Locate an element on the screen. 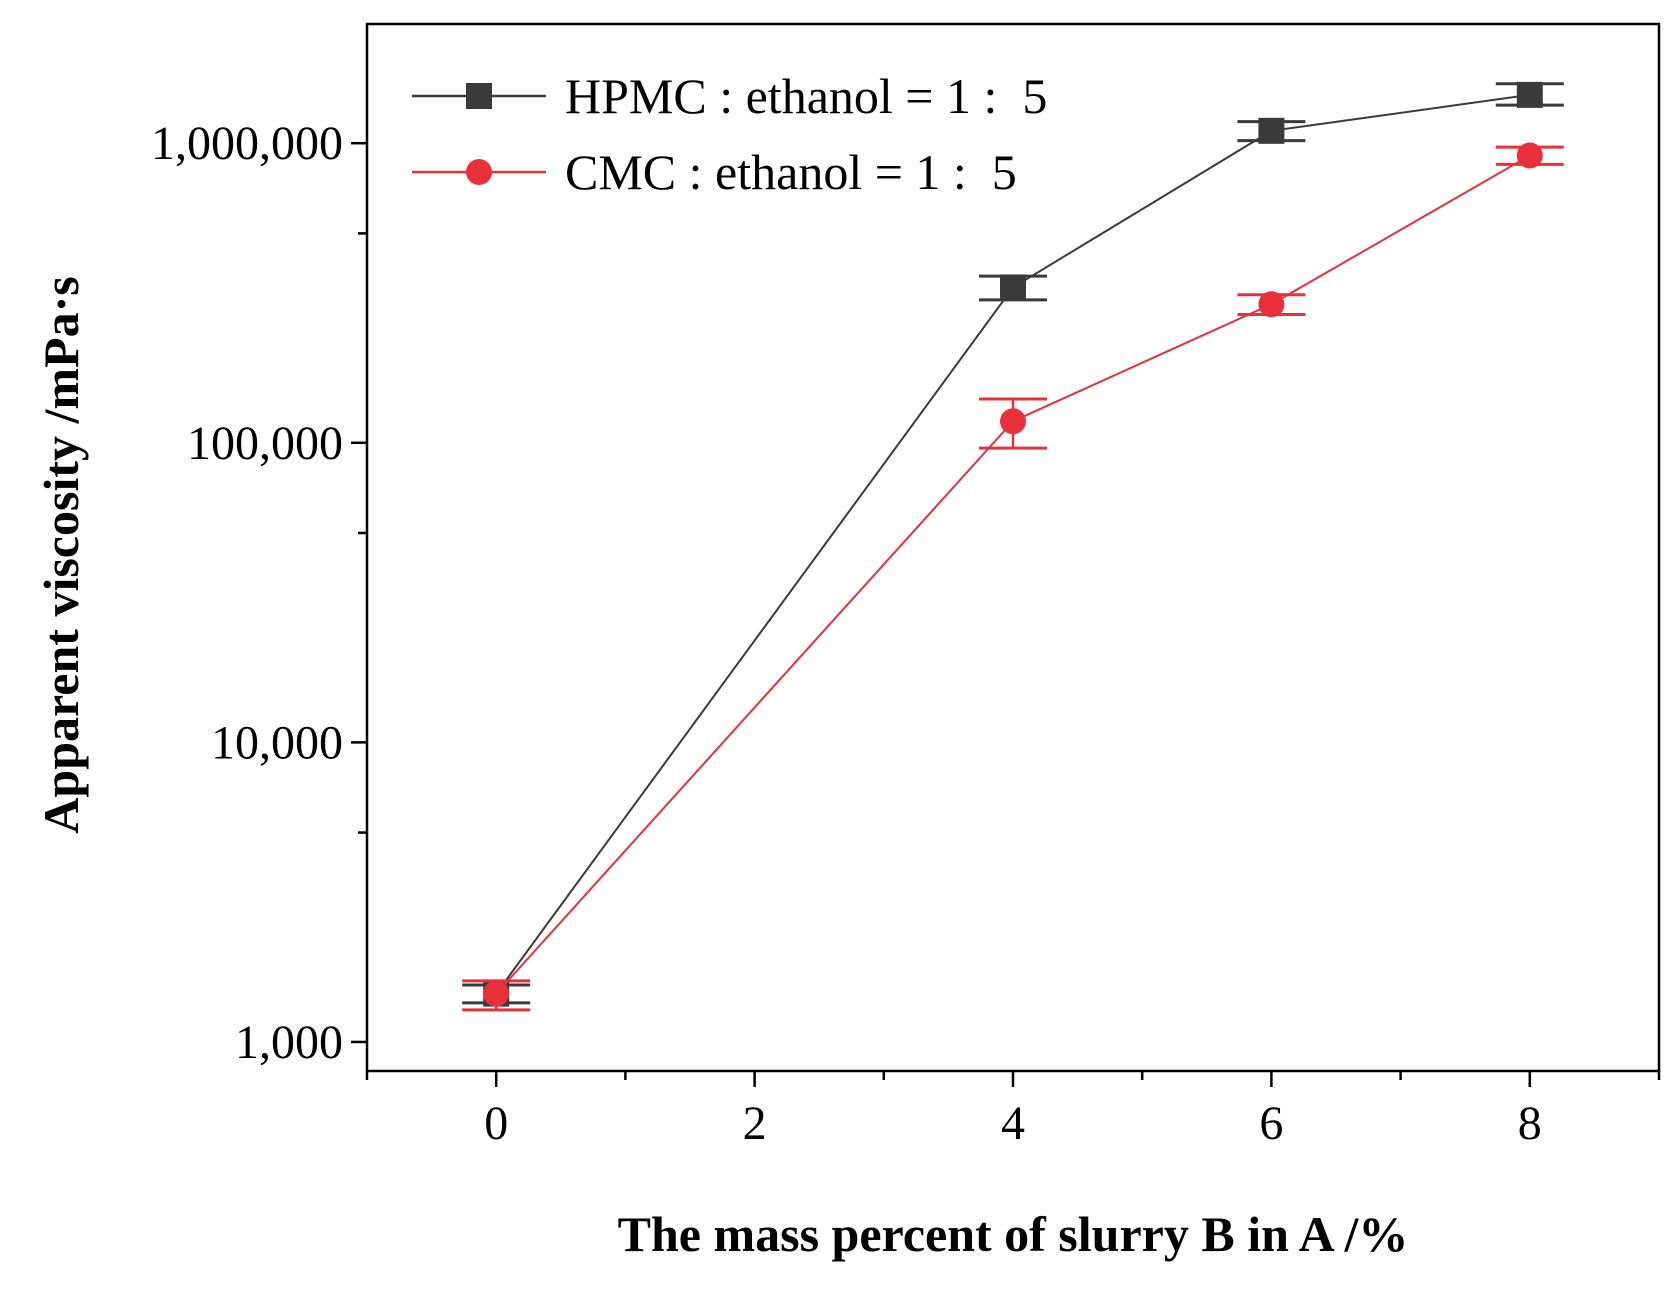 The height and width of the screenshot is (1293, 1679). legend-label: HPMC : ethanol = 1 : 5 is located at coordinates (806, 96).